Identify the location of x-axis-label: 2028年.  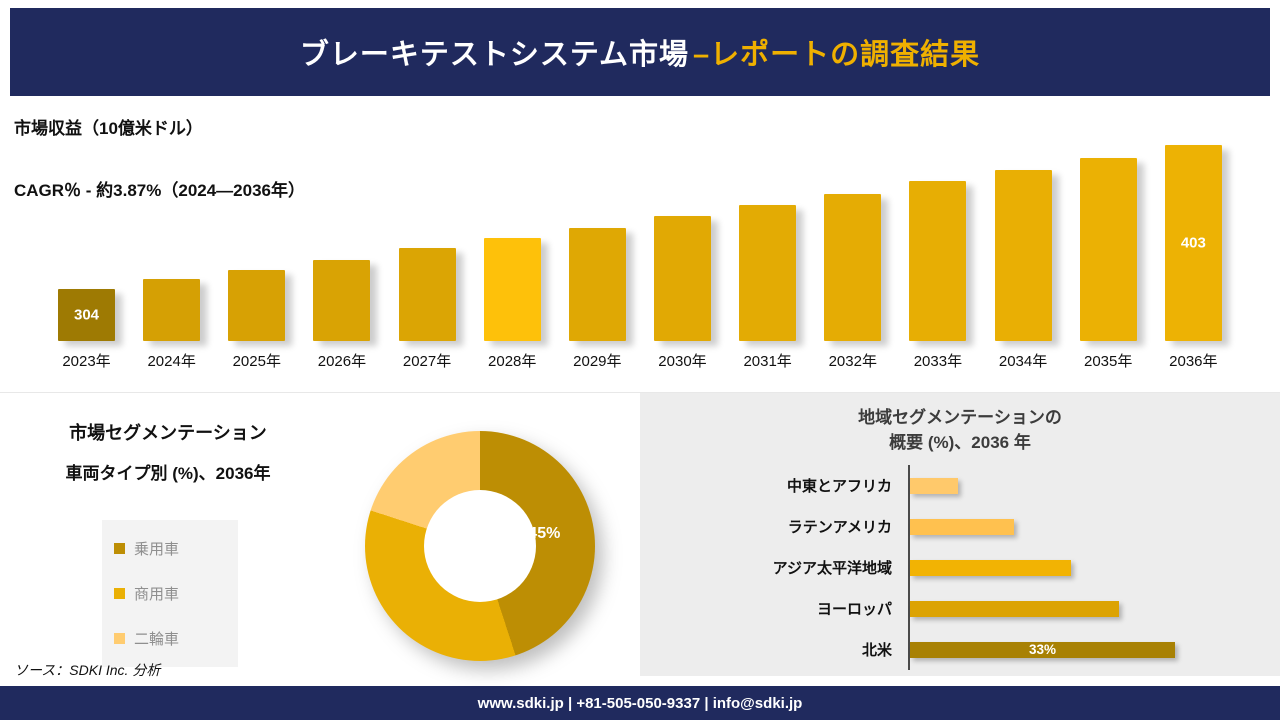
(512, 361).